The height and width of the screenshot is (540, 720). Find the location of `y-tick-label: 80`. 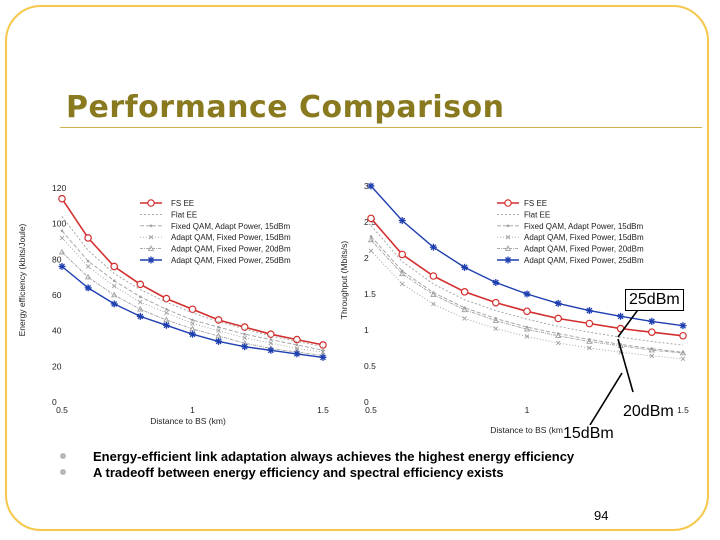

y-tick-label: 80 is located at coordinates (57, 259).